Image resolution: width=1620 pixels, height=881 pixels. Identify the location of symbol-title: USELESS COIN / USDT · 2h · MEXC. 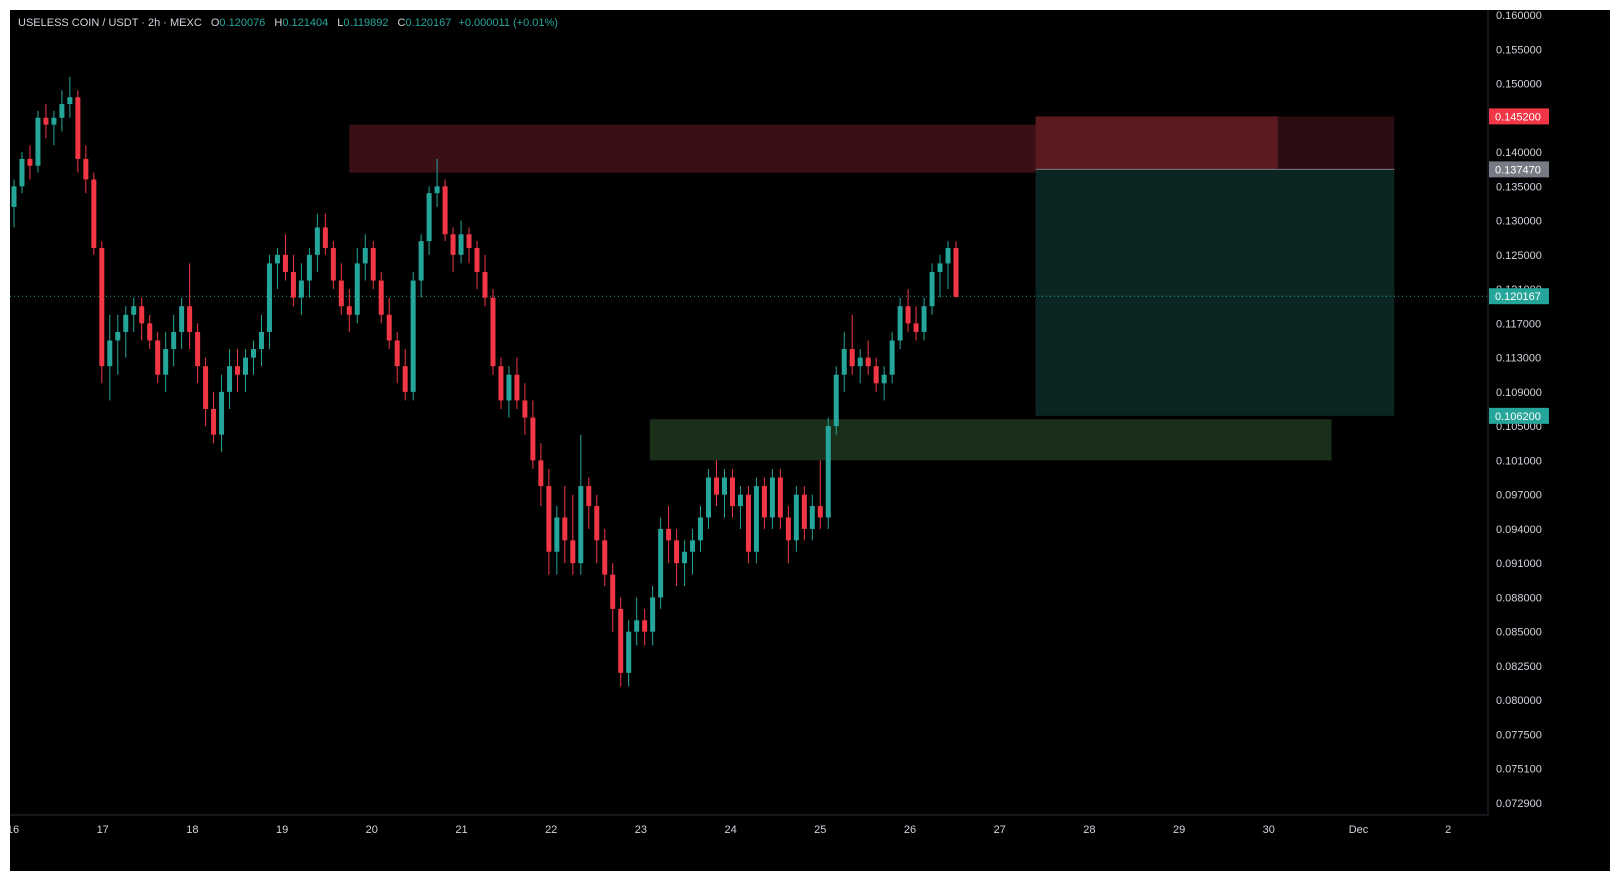
(110, 23).